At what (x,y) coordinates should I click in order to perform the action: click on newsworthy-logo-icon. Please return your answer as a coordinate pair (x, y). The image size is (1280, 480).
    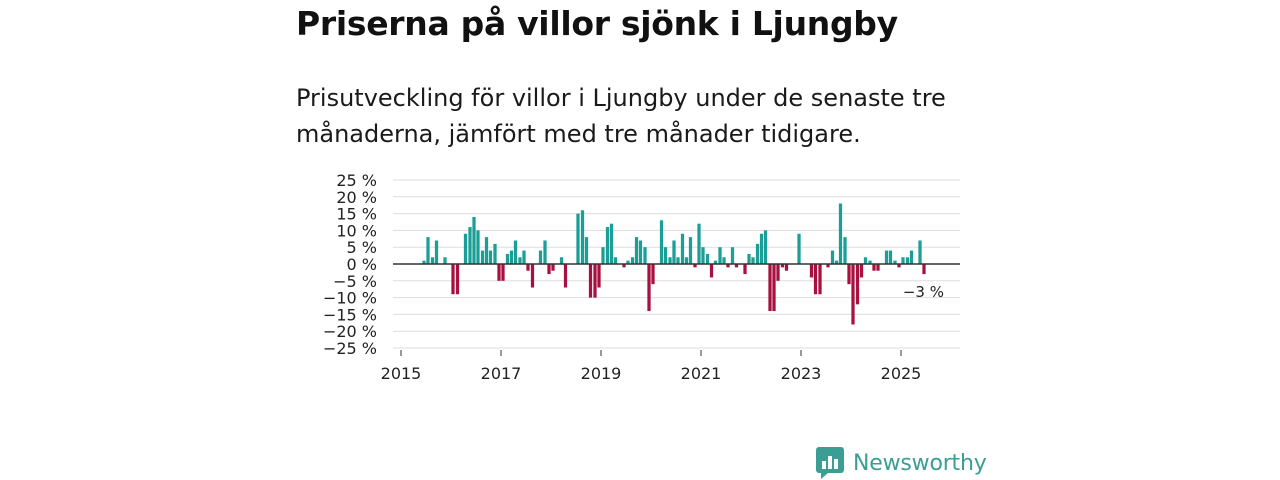
    Looking at the image, I should click on (830, 463).